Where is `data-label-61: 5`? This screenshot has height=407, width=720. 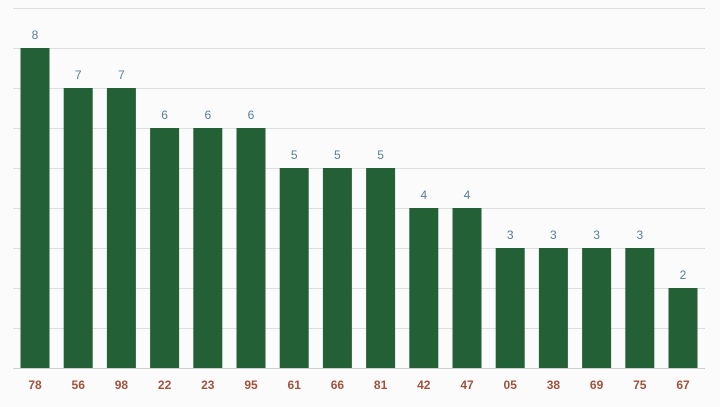
data-label-61: 5 is located at coordinates (294, 155).